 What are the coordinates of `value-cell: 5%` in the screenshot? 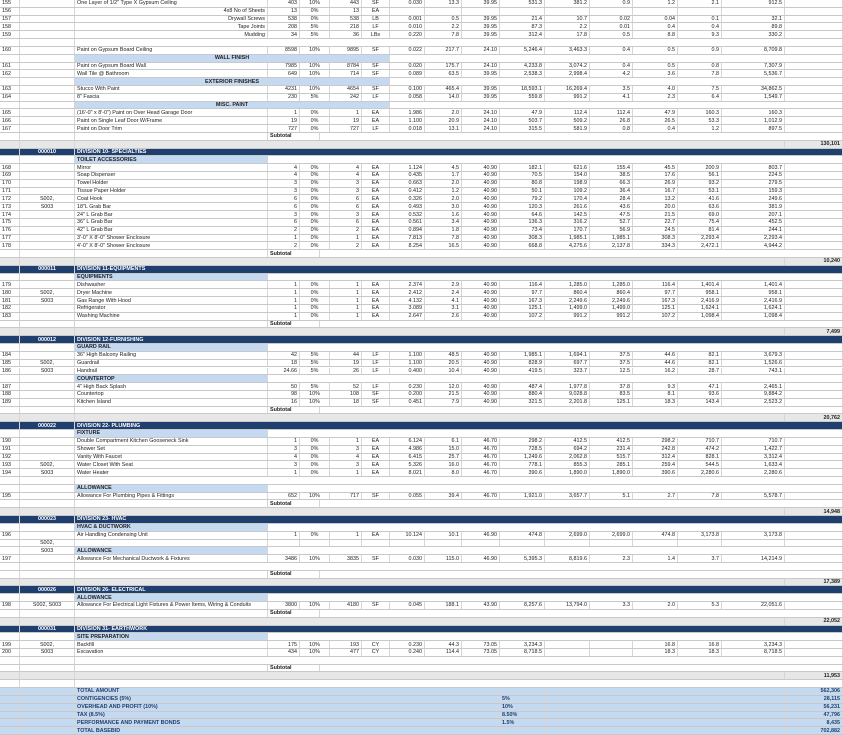 It's located at (315, 27).